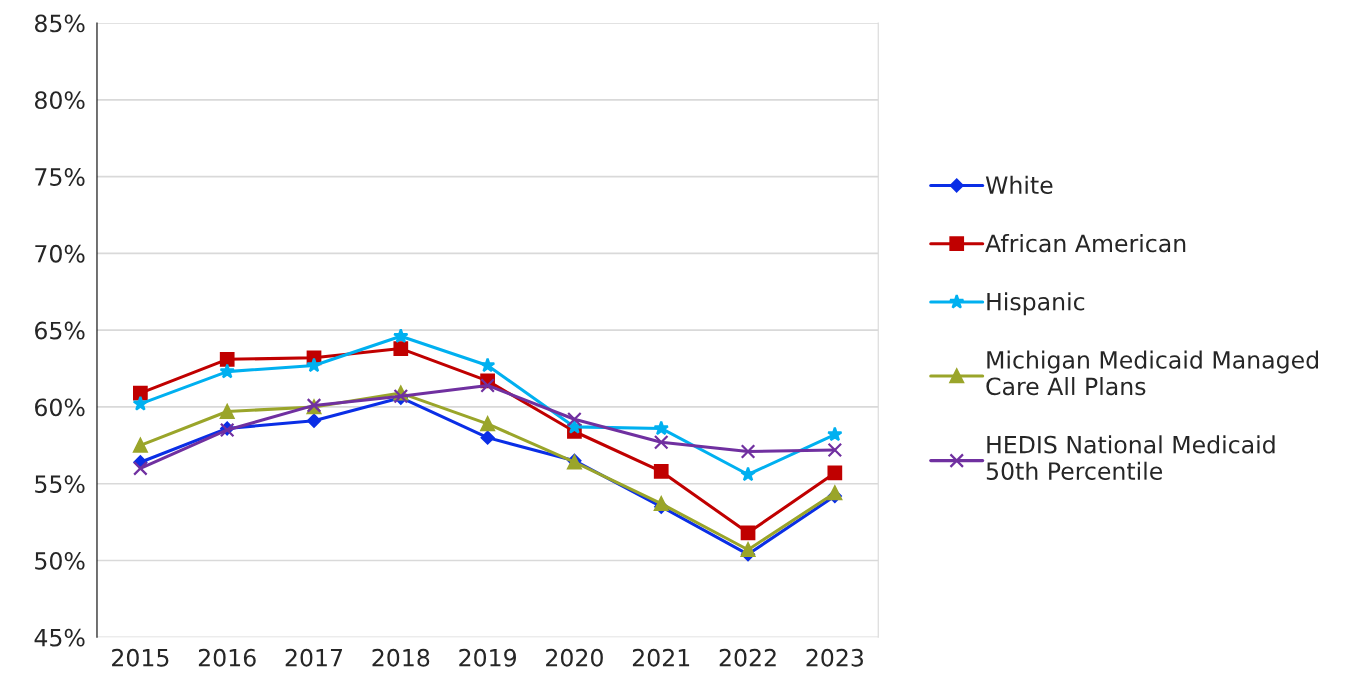  I want to click on legend-label: Michigan Medicaid Managed Care All Plans, so click(1152, 373).